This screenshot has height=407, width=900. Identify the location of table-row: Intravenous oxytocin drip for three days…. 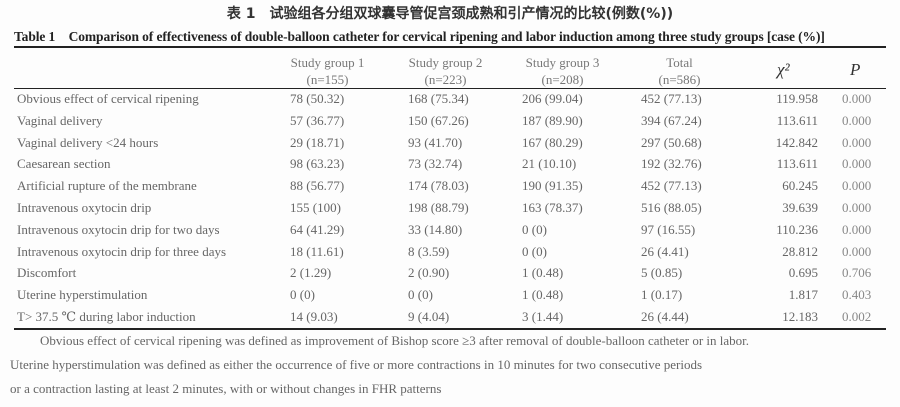
(450, 254).